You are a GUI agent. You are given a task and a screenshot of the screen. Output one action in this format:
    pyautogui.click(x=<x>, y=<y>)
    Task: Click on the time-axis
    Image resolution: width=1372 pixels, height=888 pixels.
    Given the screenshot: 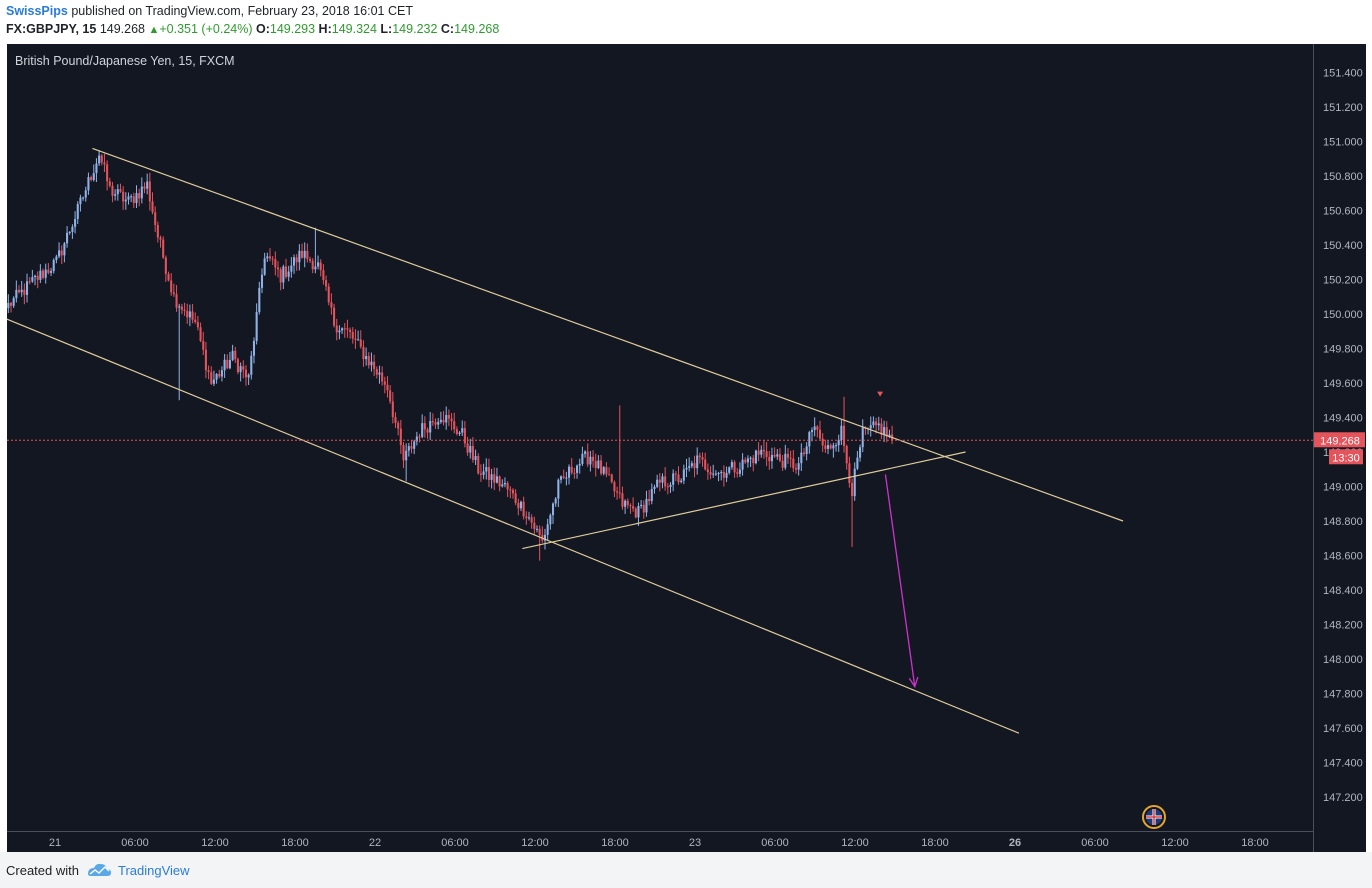 What is the action you would take?
    pyautogui.click(x=660, y=841)
    